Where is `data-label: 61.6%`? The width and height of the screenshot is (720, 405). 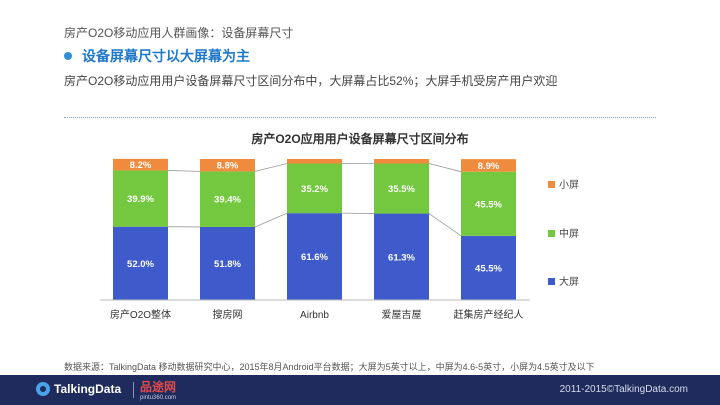 data-label: 61.6% is located at coordinates (314, 257).